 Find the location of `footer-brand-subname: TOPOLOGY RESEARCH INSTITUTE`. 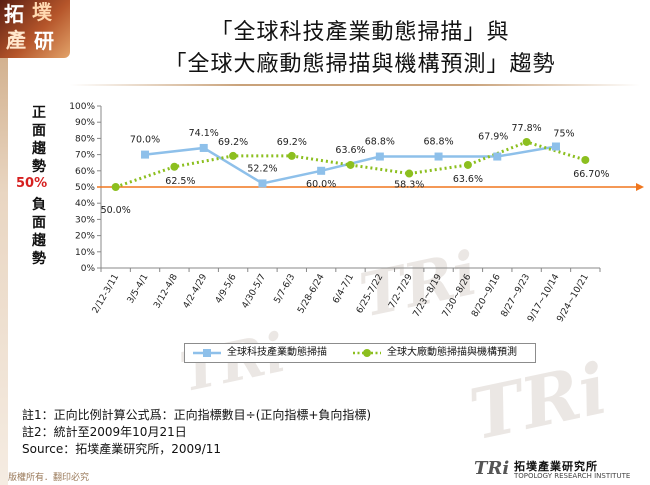

footer-brand-subname: TOPOLOGY RESEARCH INSTITUTE is located at coordinates (572, 476).